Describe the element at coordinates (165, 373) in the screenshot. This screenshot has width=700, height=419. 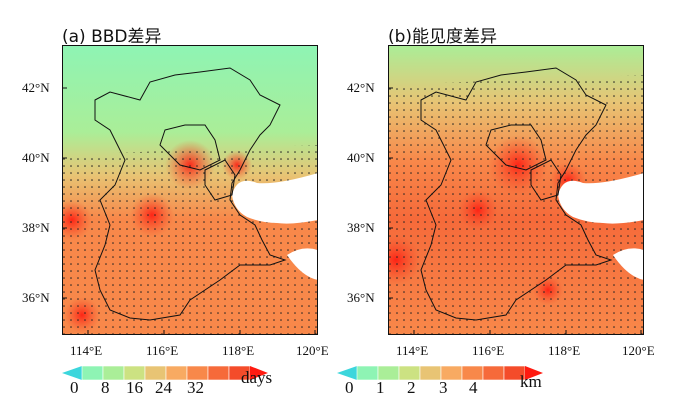
I see `colorbar-a` at that location.